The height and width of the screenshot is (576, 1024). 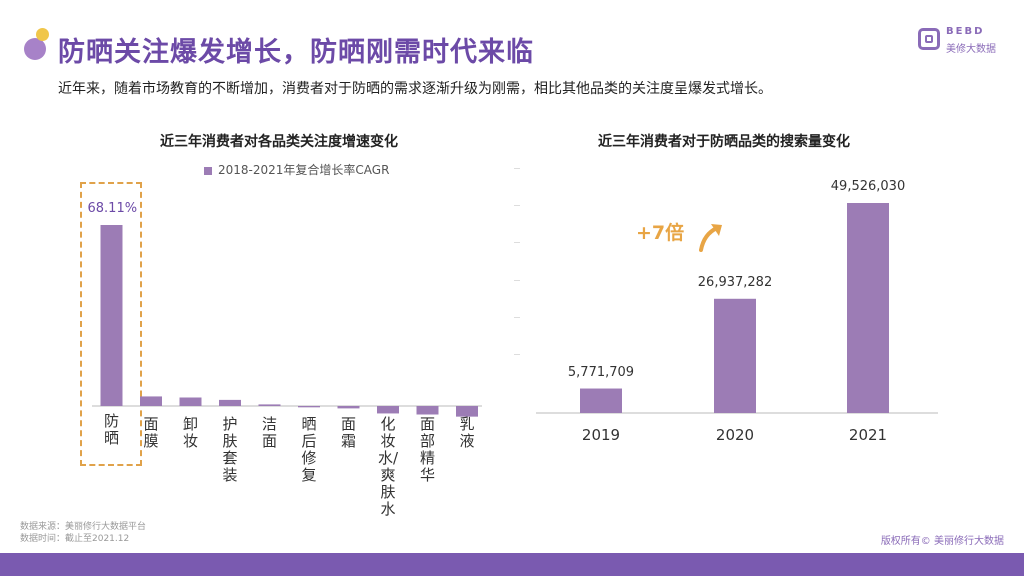 What do you see at coordinates (190, 432) in the screenshot?
I see `left-category-label: 卸妆` at bounding box center [190, 432].